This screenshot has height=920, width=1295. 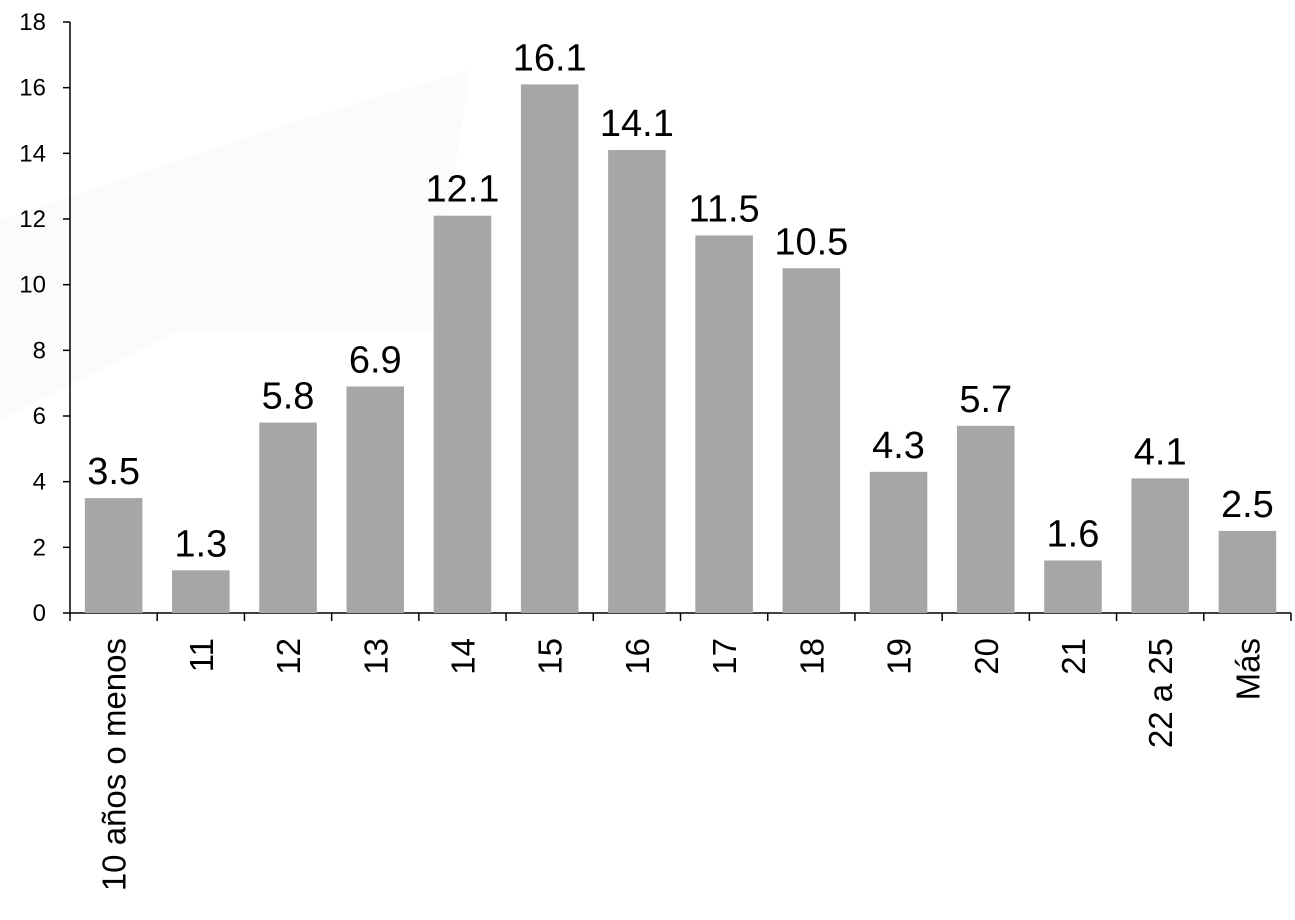 I want to click on category-label: 18, so click(x=811, y=656).